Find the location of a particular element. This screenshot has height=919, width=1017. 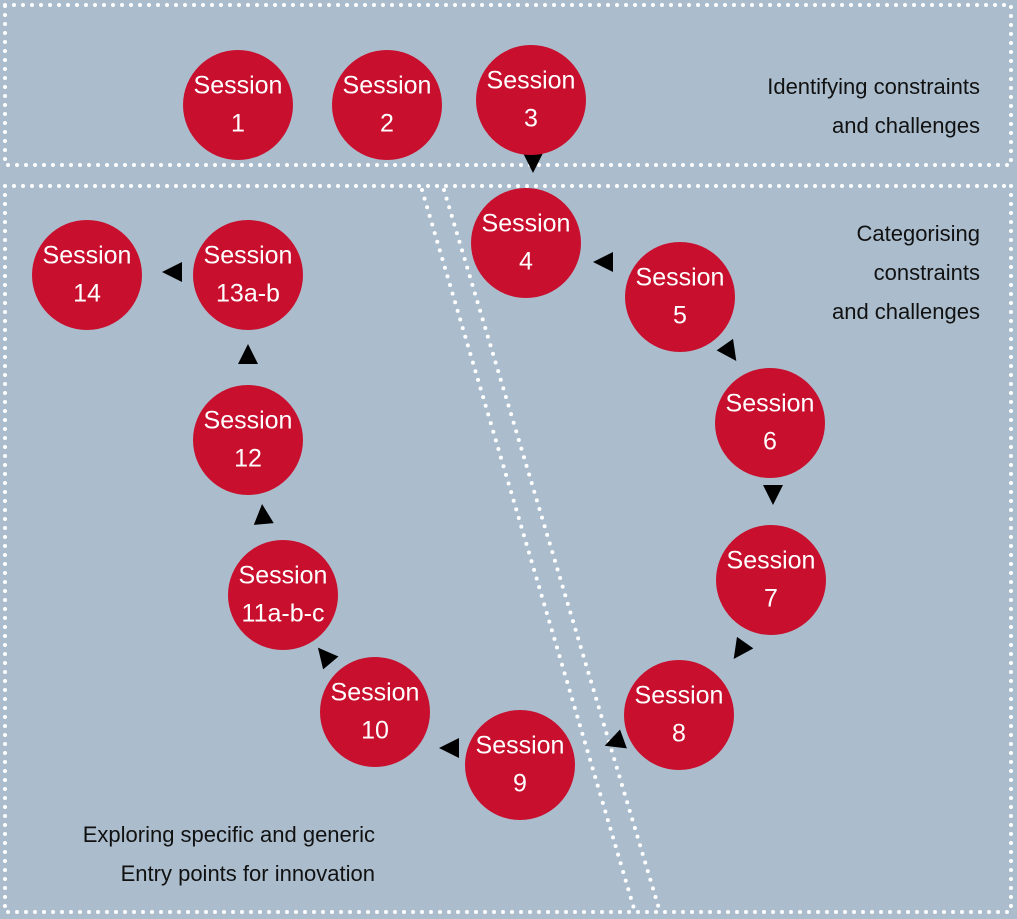

session-node: Session 2 is located at coordinates (387, 105).